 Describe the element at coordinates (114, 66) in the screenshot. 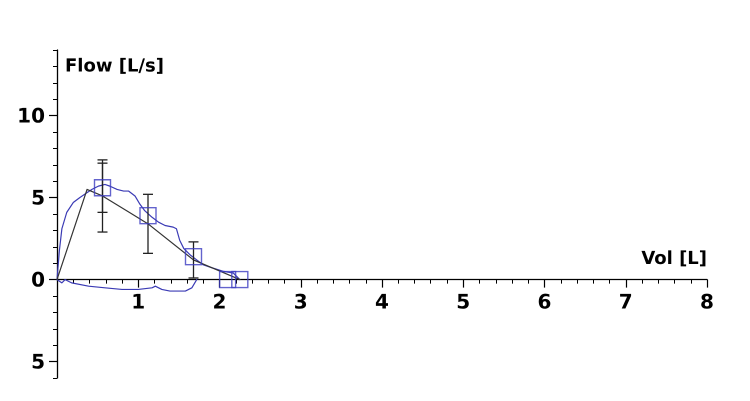

I see `y-axis-title: Flow [L/s]` at that location.